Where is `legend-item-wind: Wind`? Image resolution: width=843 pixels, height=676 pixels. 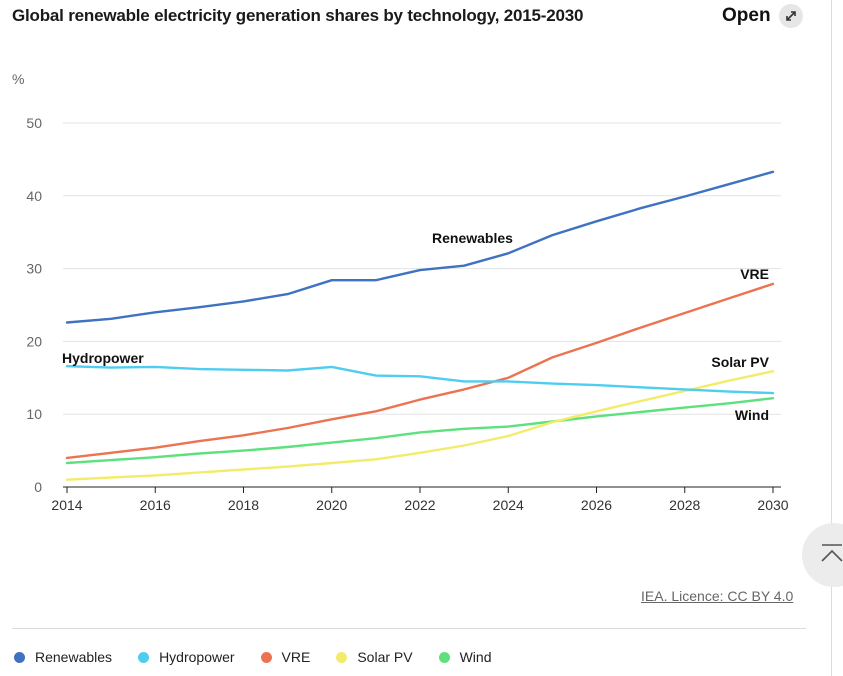
legend-item-wind: Wind is located at coordinates (465, 657).